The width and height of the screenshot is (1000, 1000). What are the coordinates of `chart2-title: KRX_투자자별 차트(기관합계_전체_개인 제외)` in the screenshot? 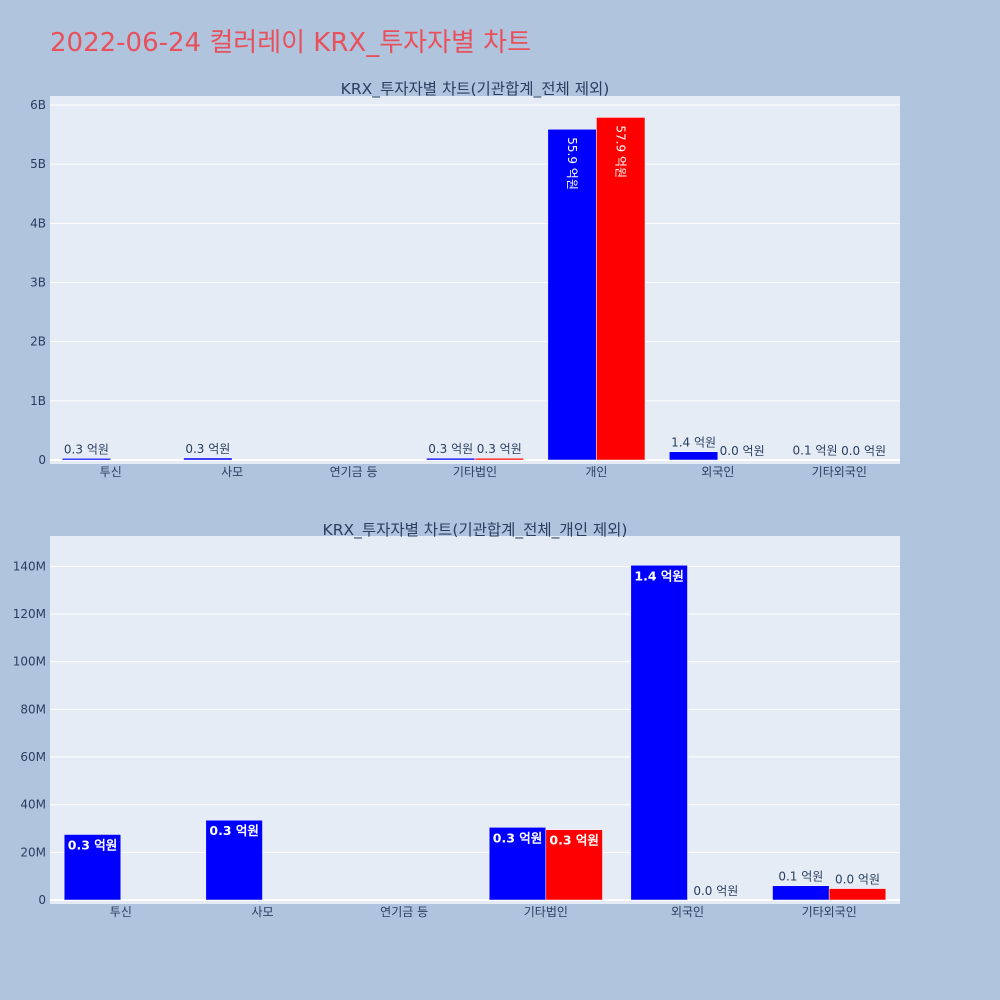 It's located at (475, 530).